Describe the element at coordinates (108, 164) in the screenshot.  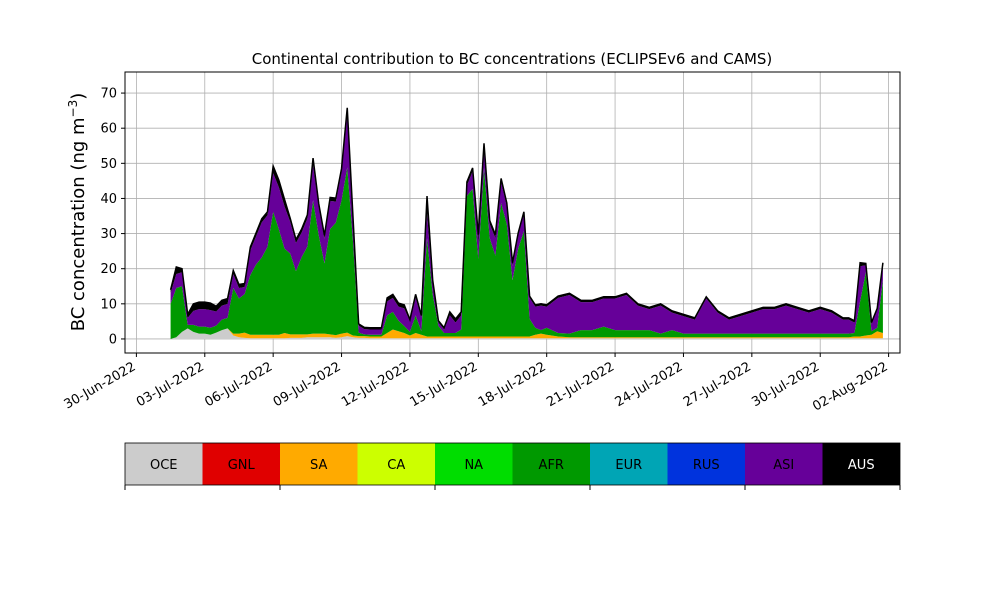
I see `y-tick-label: 50` at that location.